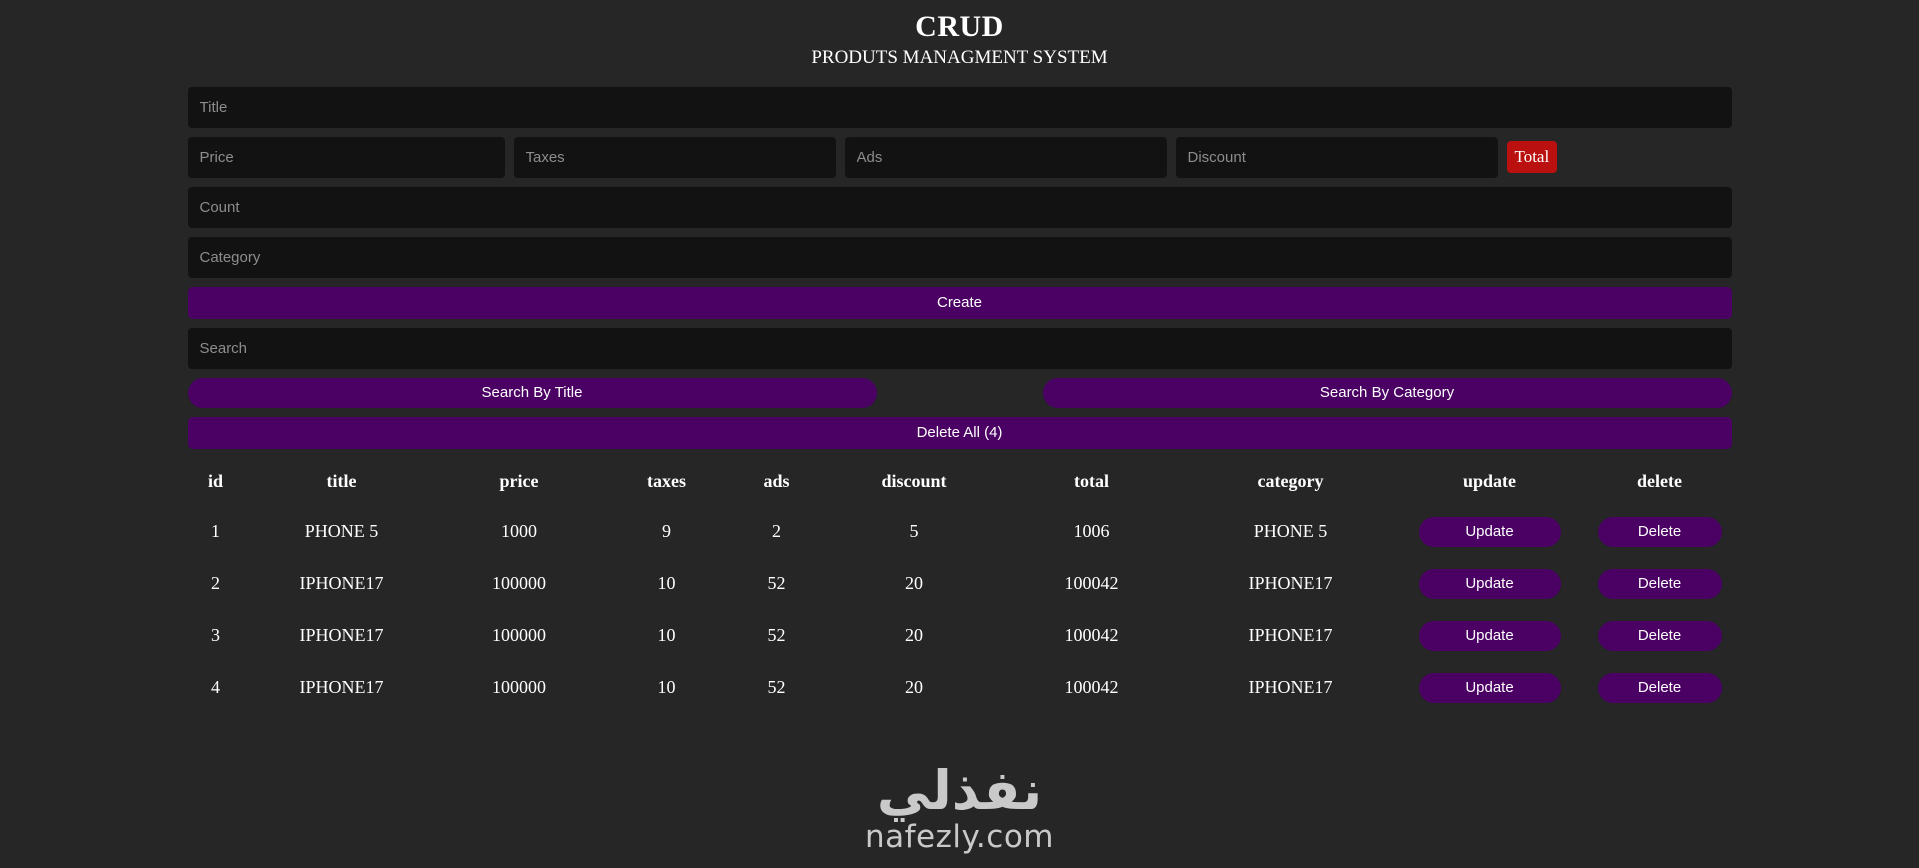 The height and width of the screenshot is (868, 1919). I want to click on column-header-category: category, so click(1290, 480).